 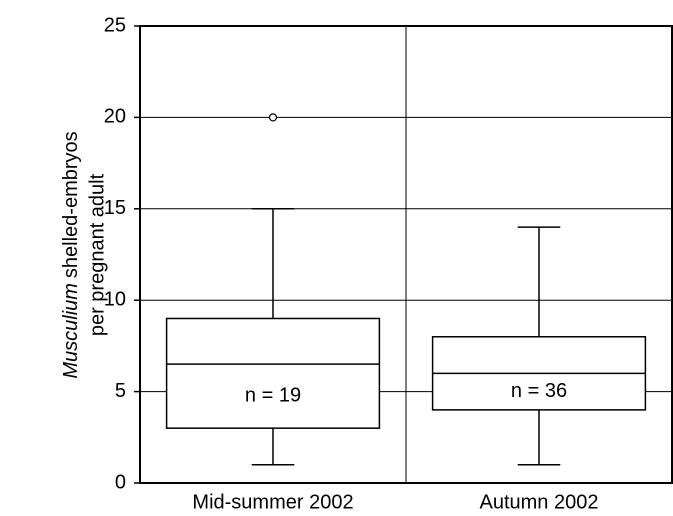 What do you see at coordinates (120, 482) in the screenshot?
I see `y-tick-label: 0` at bounding box center [120, 482].